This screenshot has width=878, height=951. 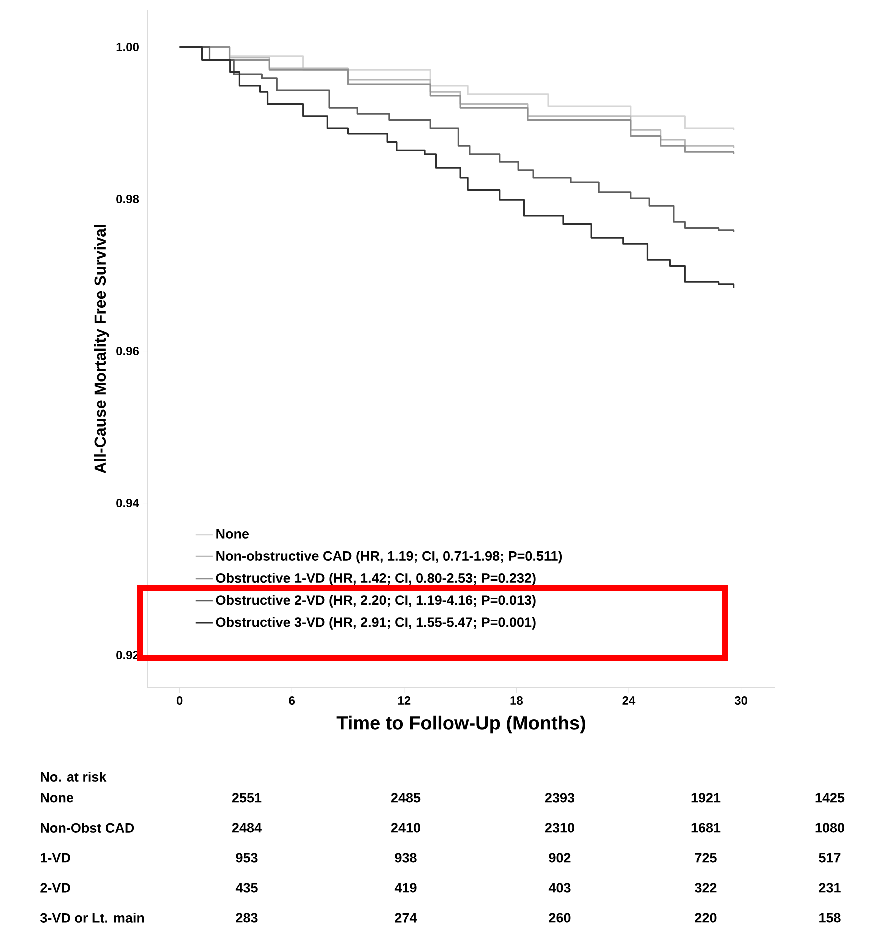 What do you see at coordinates (179, 701) in the screenshot?
I see `x-tick-label: 0` at bounding box center [179, 701].